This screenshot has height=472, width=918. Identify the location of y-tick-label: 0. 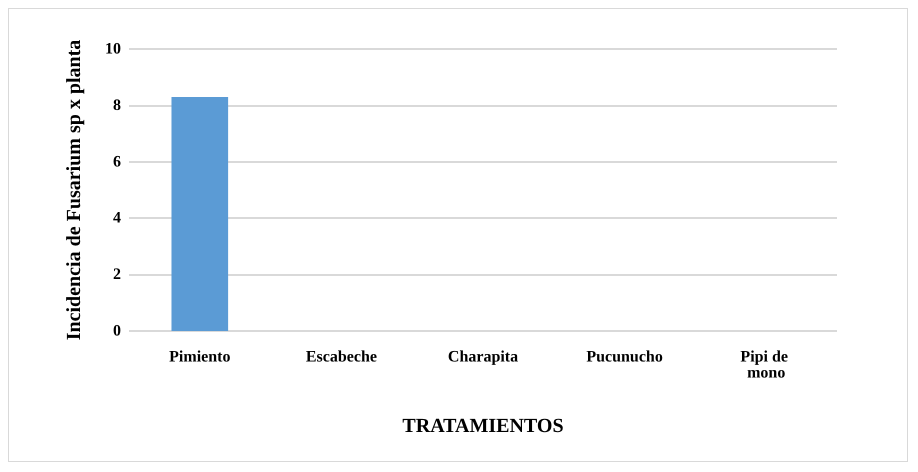
(117, 331).